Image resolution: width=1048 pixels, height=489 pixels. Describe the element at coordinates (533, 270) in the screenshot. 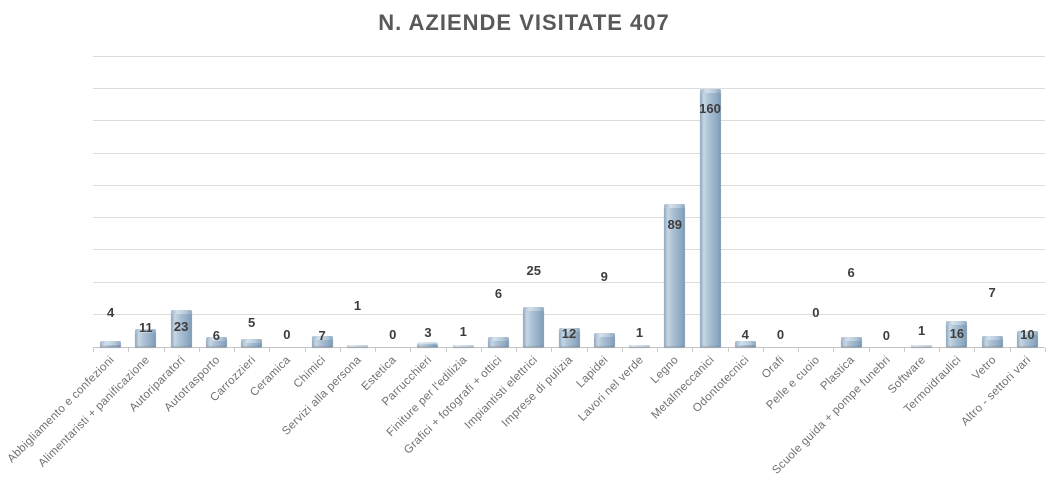

I see `bar-value-label: 25` at that location.